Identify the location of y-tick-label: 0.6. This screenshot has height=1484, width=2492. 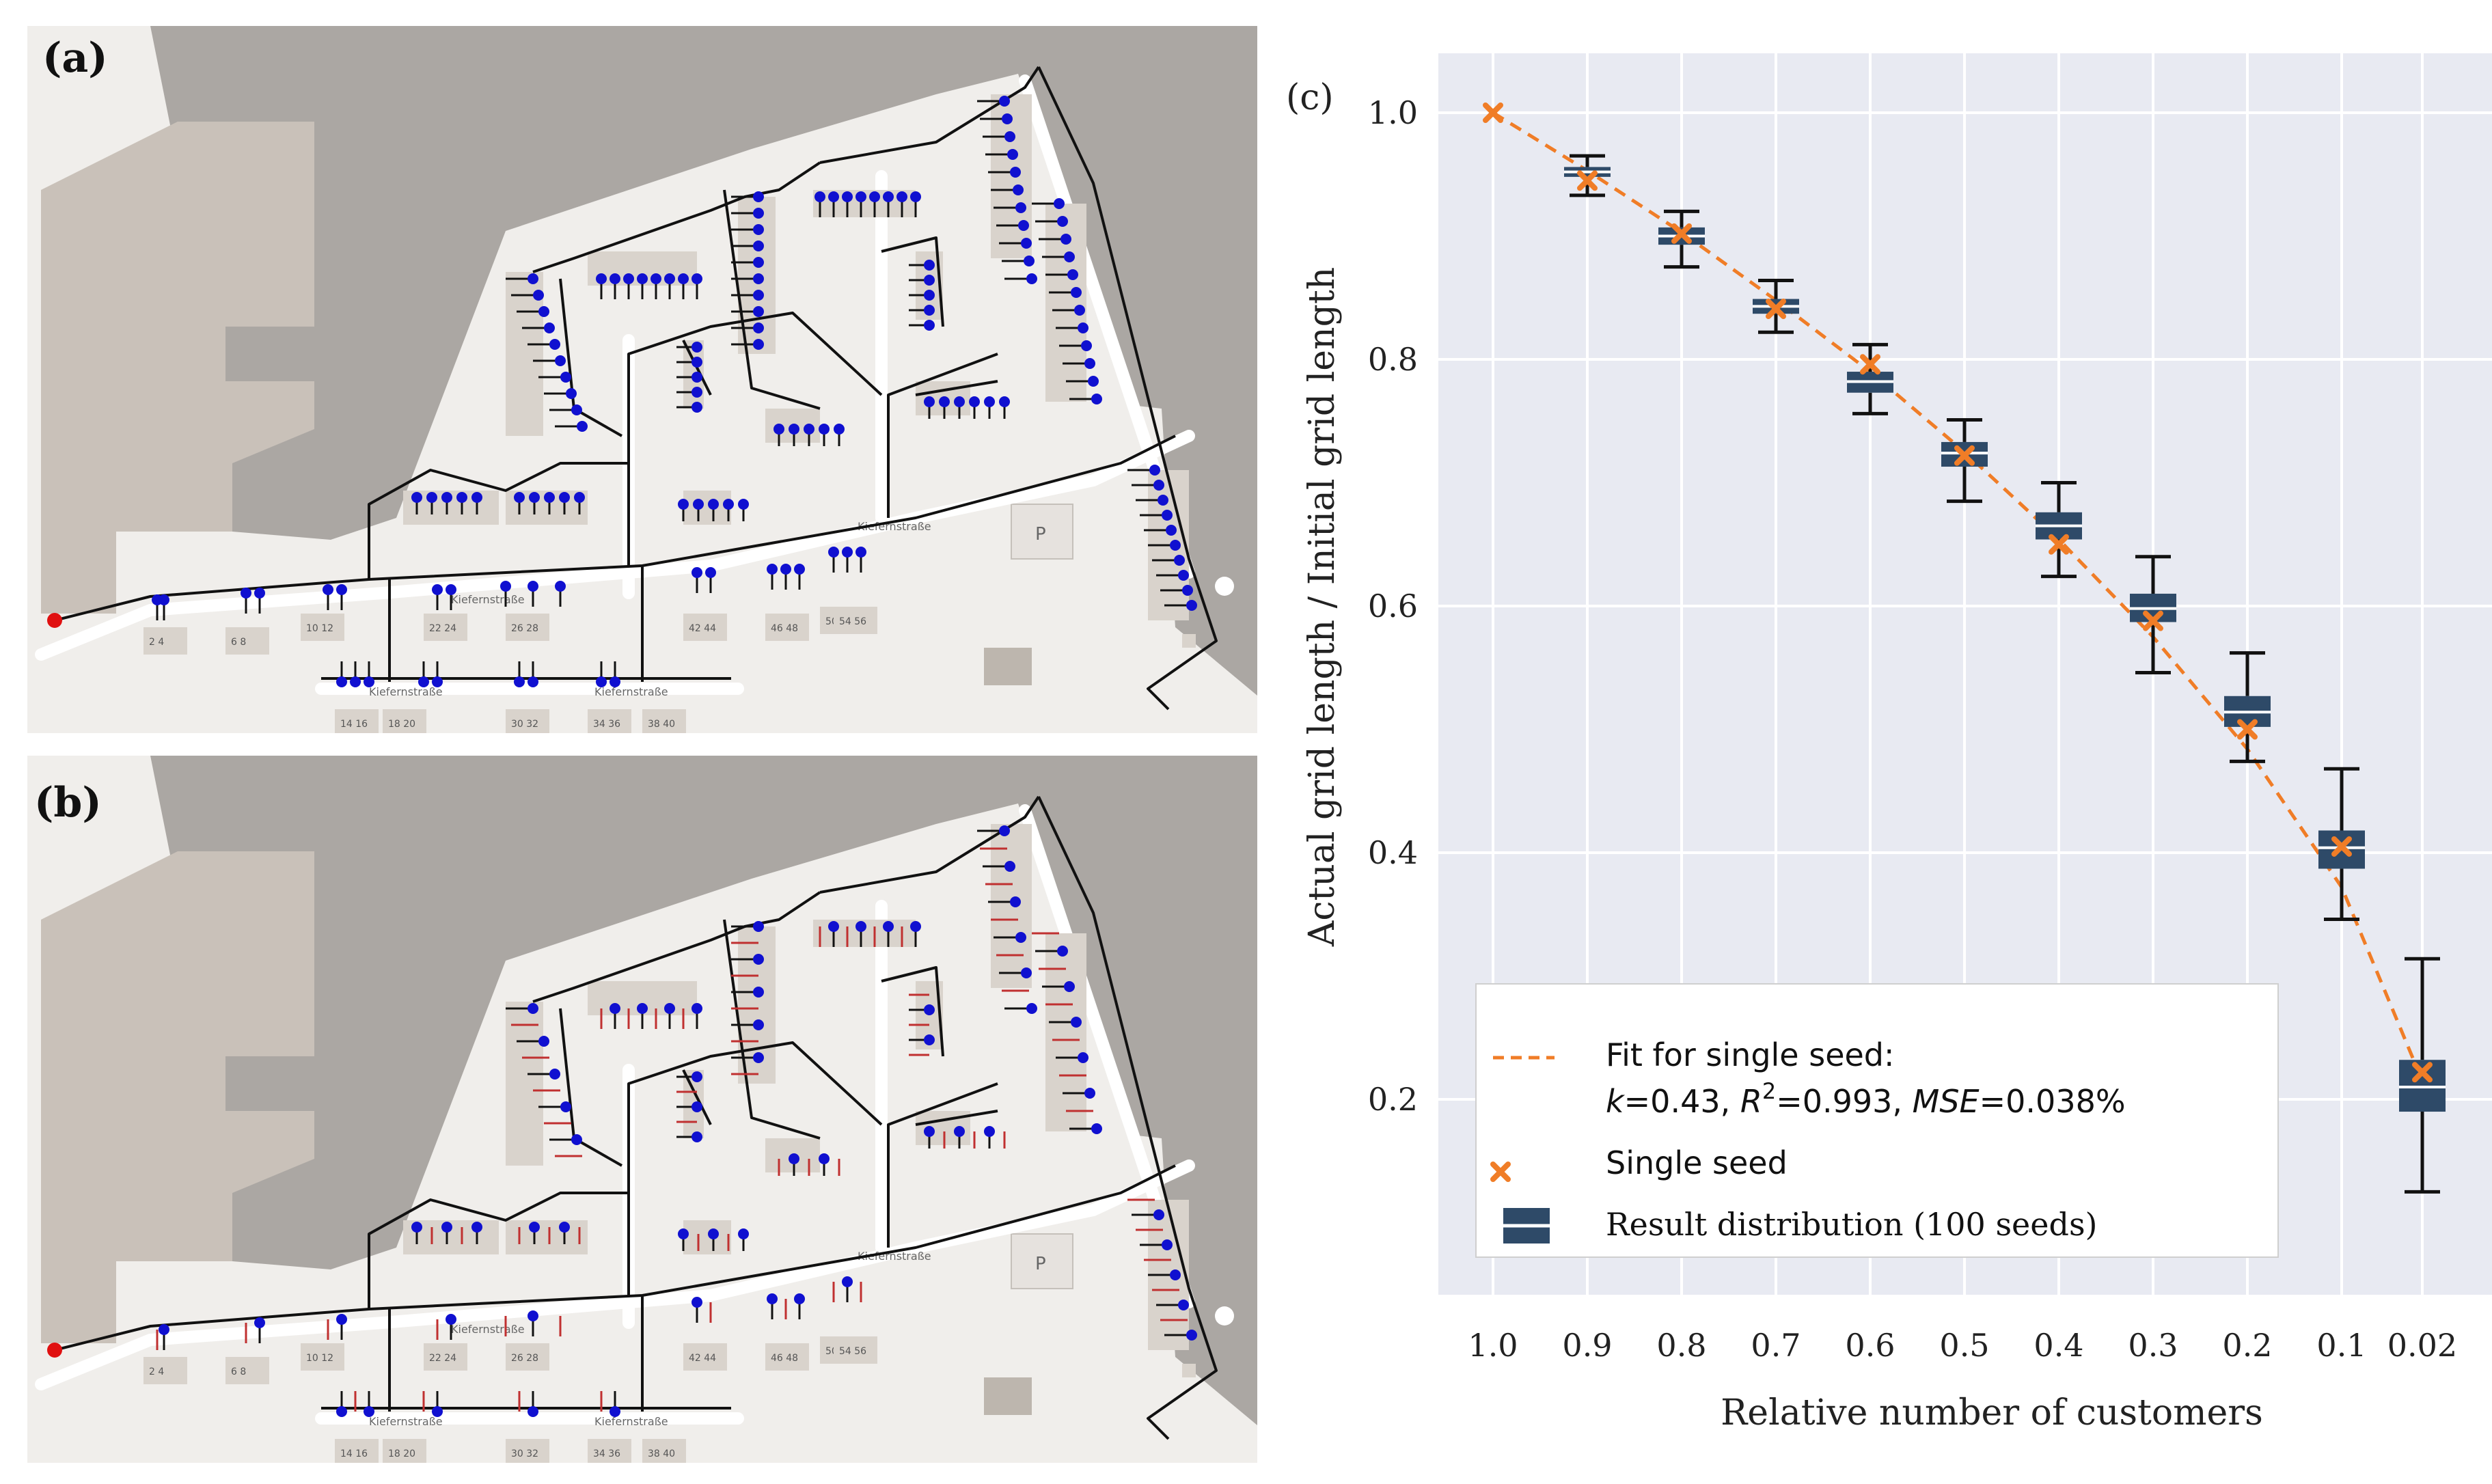
(1393, 606).